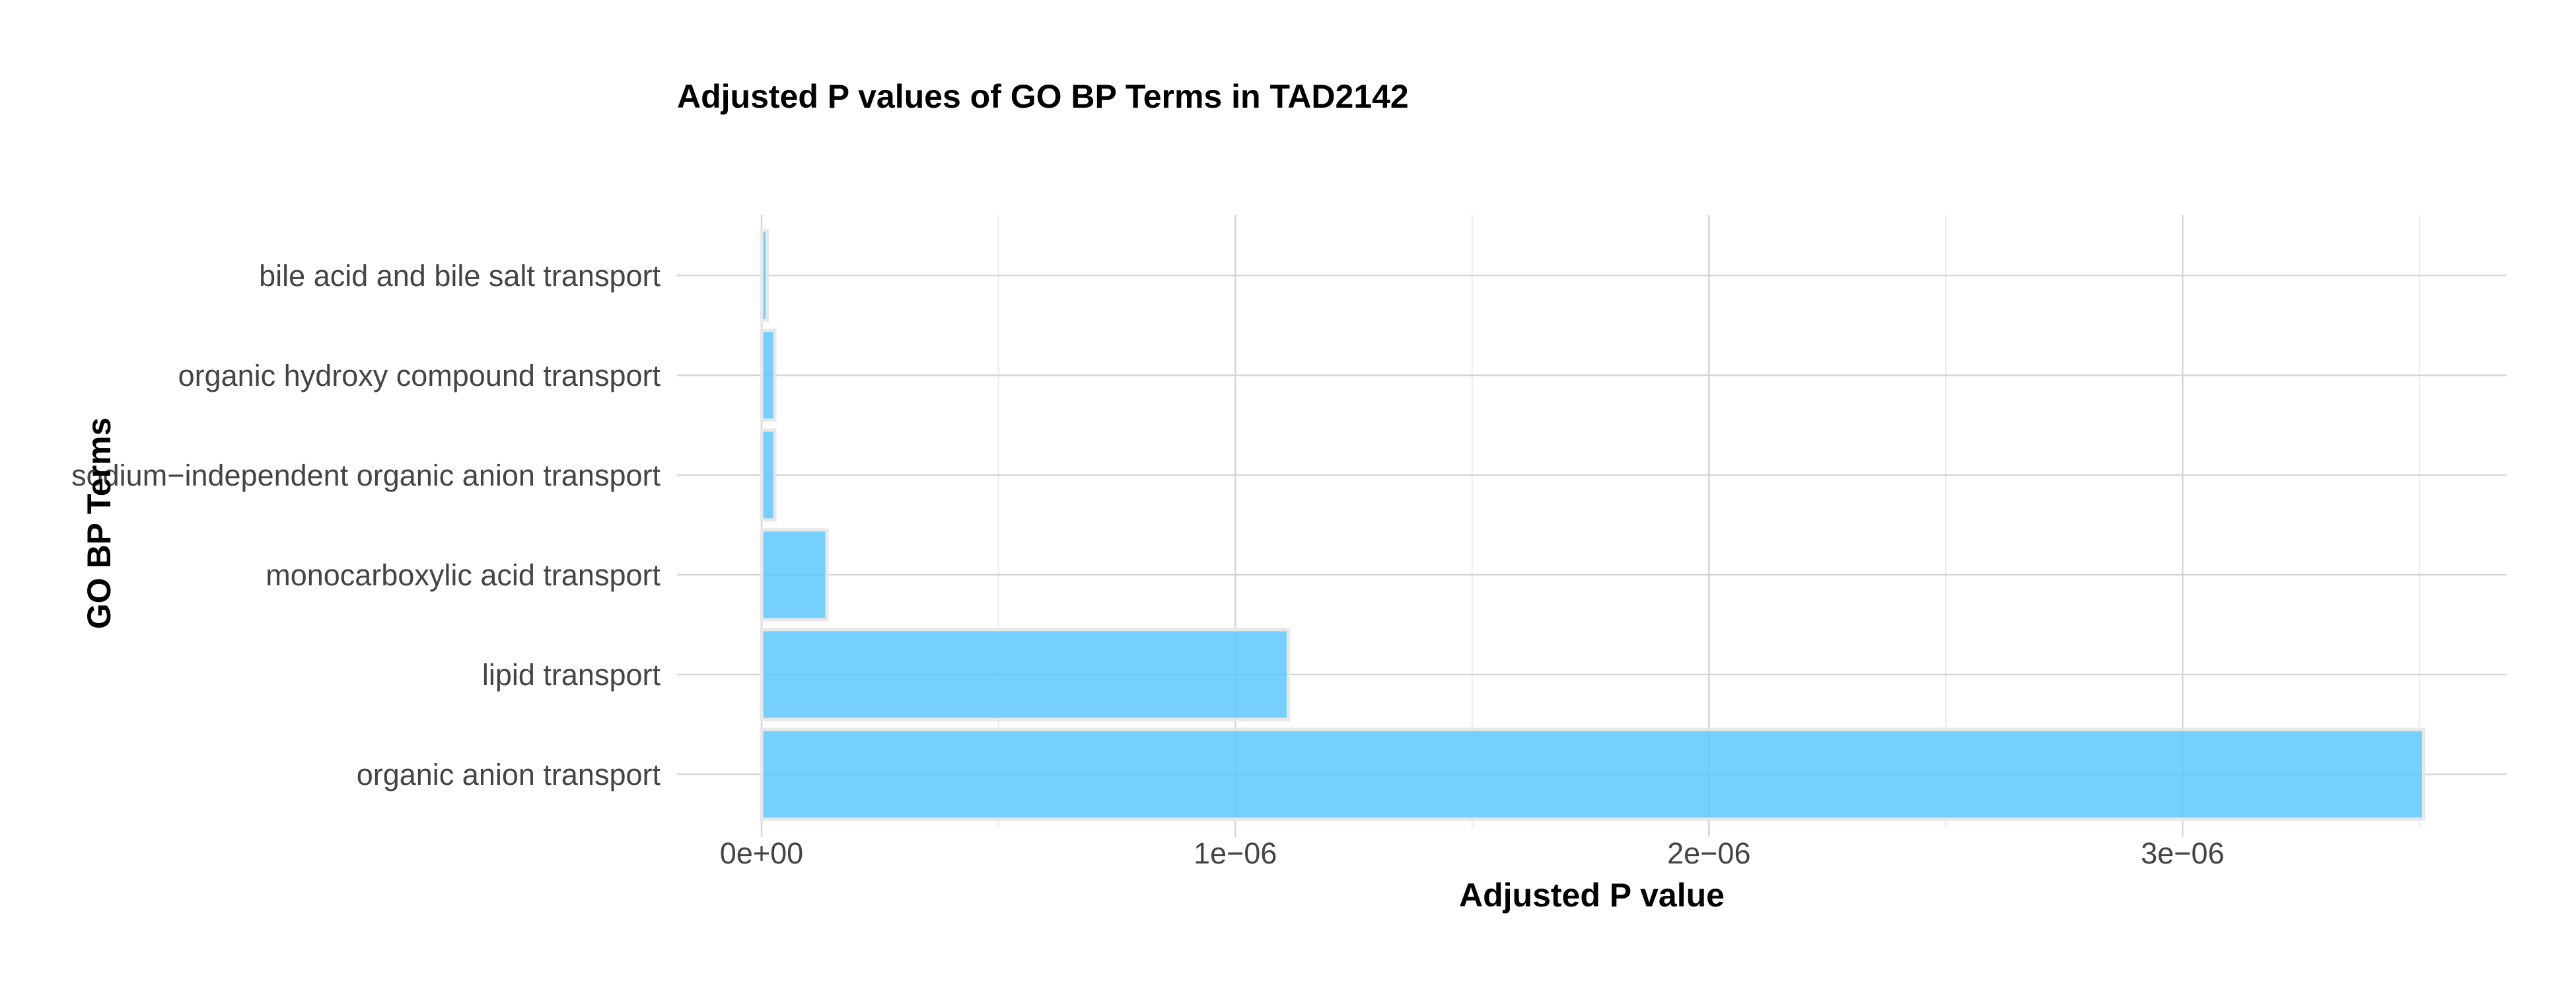 This screenshot has width=2576, height=991. What do you see at coordinates (100, 523) in the screenshot?
I see `y-axis-title: GO BP Terms` at bounding box center [100, 523].